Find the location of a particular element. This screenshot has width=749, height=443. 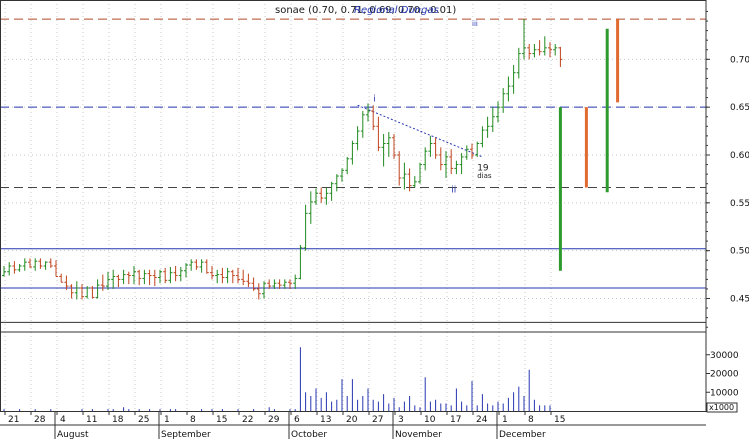

trendline is located at coordinates (420, 131).